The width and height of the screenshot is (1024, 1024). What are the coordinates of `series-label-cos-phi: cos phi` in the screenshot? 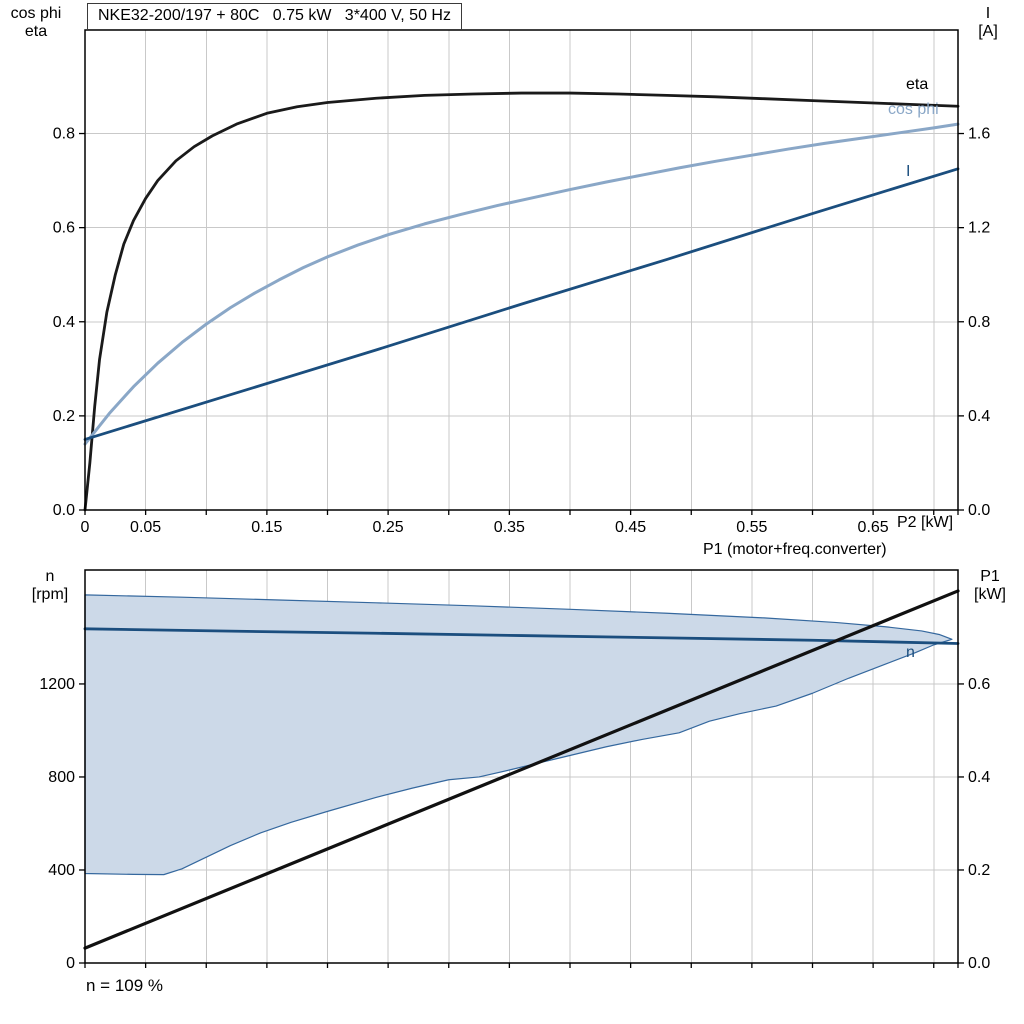 It's located at (913, 109).